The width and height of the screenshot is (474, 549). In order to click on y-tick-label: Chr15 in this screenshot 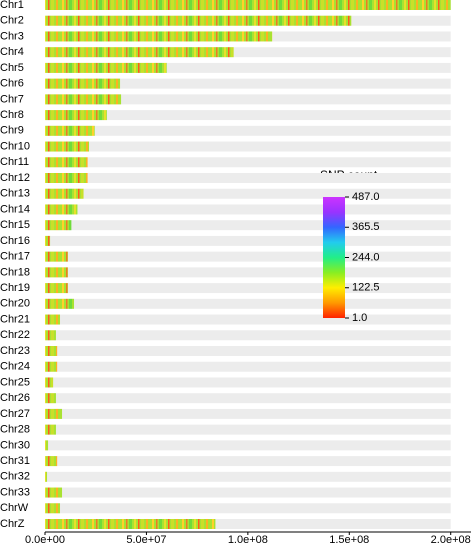, I will do `click(15, 225)`.